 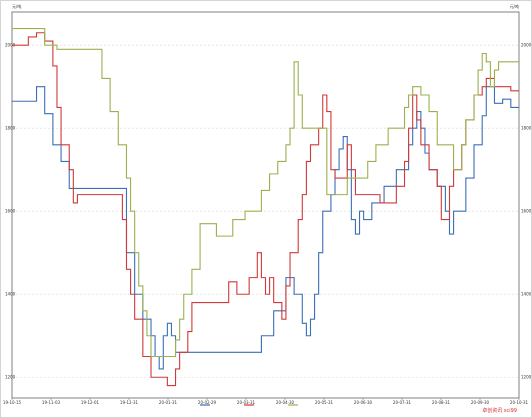 What do you see at coordinates (10, 128) in the screenshot?
I see `y-tick-label-left: 1800` at bounding box center [10, 128].